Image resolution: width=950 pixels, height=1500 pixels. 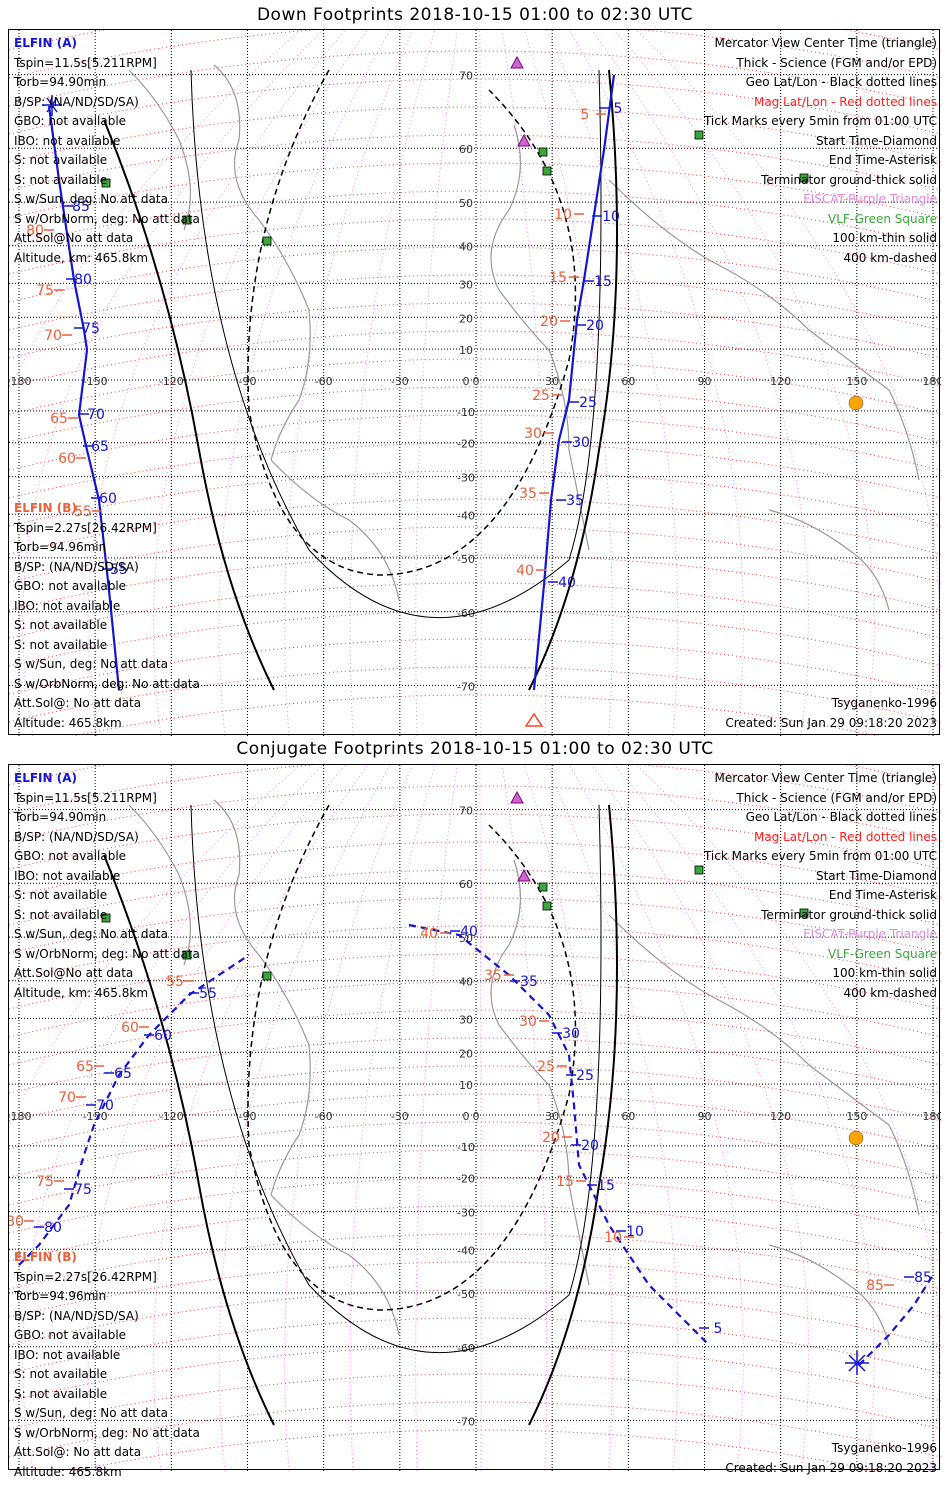 I want to click on info-line: Tspin=2.27s[26.42RPM], so click(x=85, y=527).